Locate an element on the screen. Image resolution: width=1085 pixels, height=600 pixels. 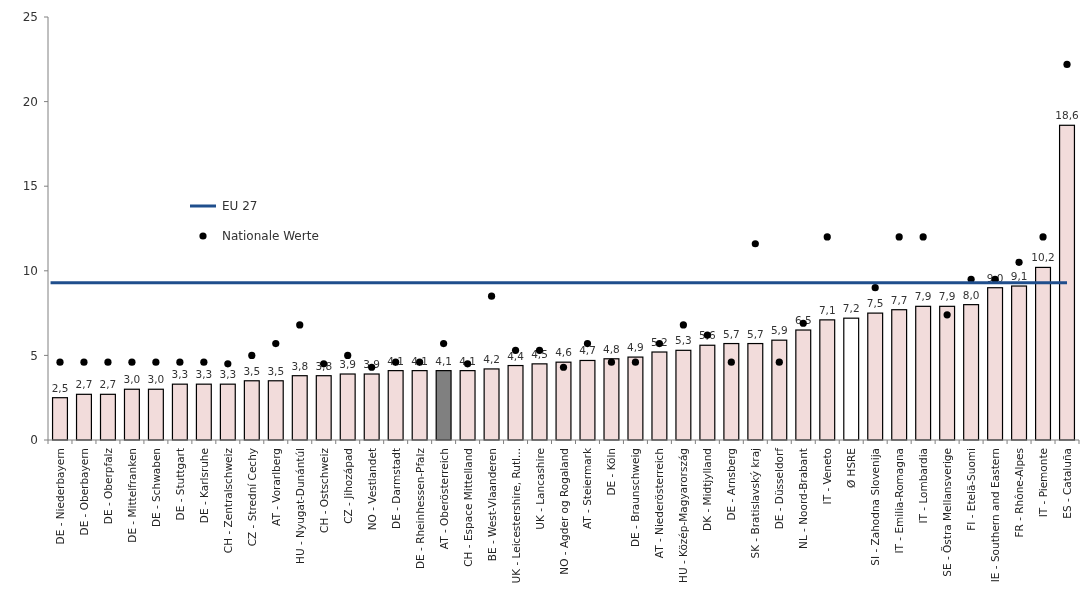
data-label: 3,5 is located at coordinates (276, 370).